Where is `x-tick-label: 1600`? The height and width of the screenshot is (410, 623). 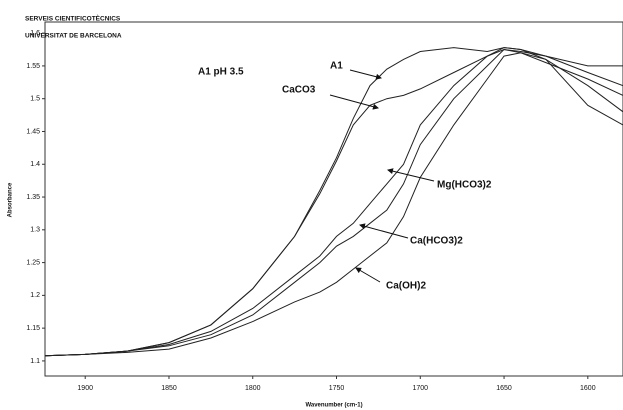
x-tick-label: 1600 is located at coordinates (588, 388).